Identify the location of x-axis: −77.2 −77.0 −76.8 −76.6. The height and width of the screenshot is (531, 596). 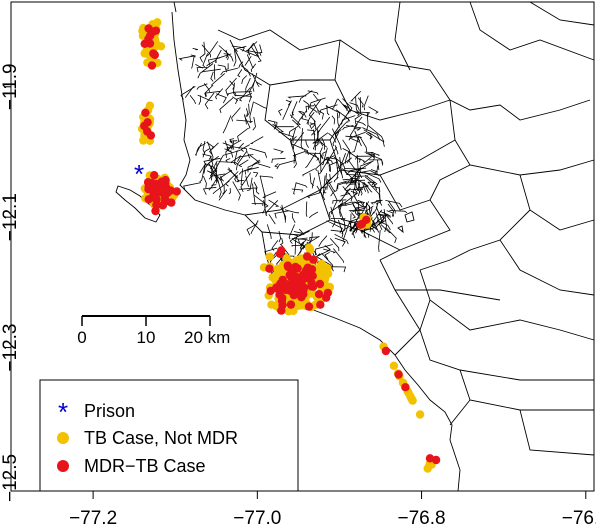
(332, 510).